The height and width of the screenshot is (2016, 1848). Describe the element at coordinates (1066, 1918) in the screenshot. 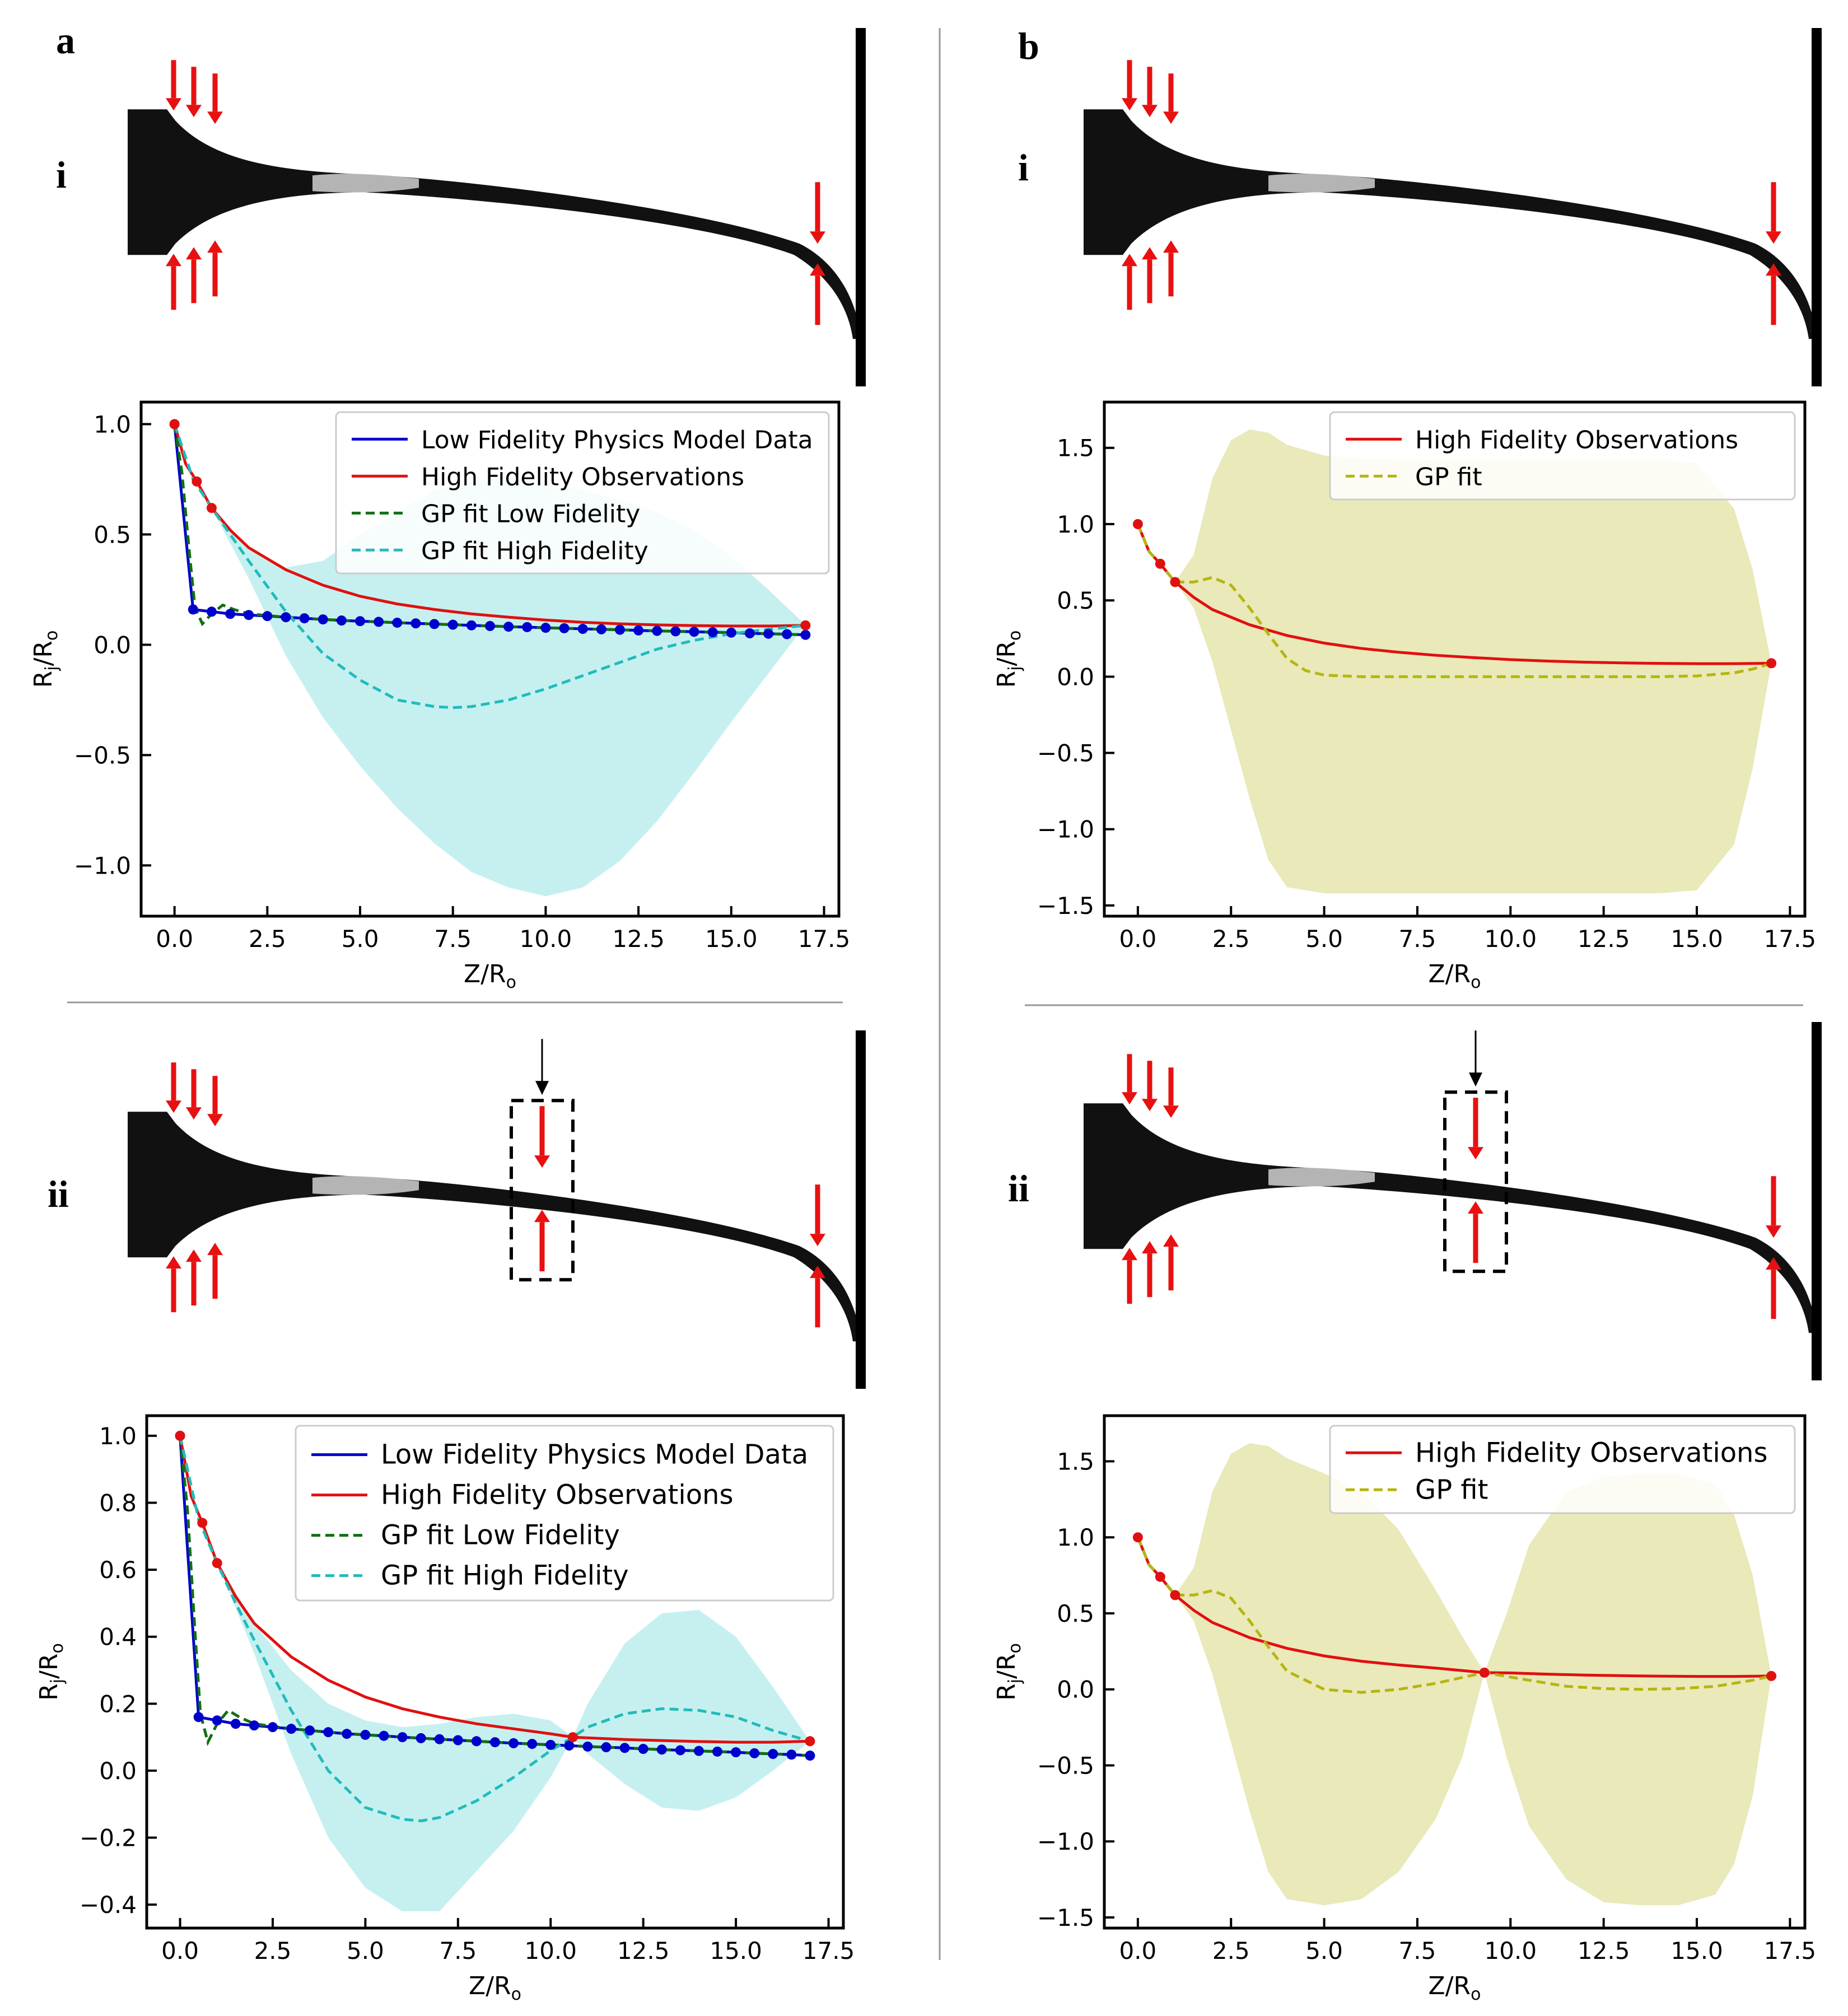

I see `y-tick-label: −1.5` at that location.